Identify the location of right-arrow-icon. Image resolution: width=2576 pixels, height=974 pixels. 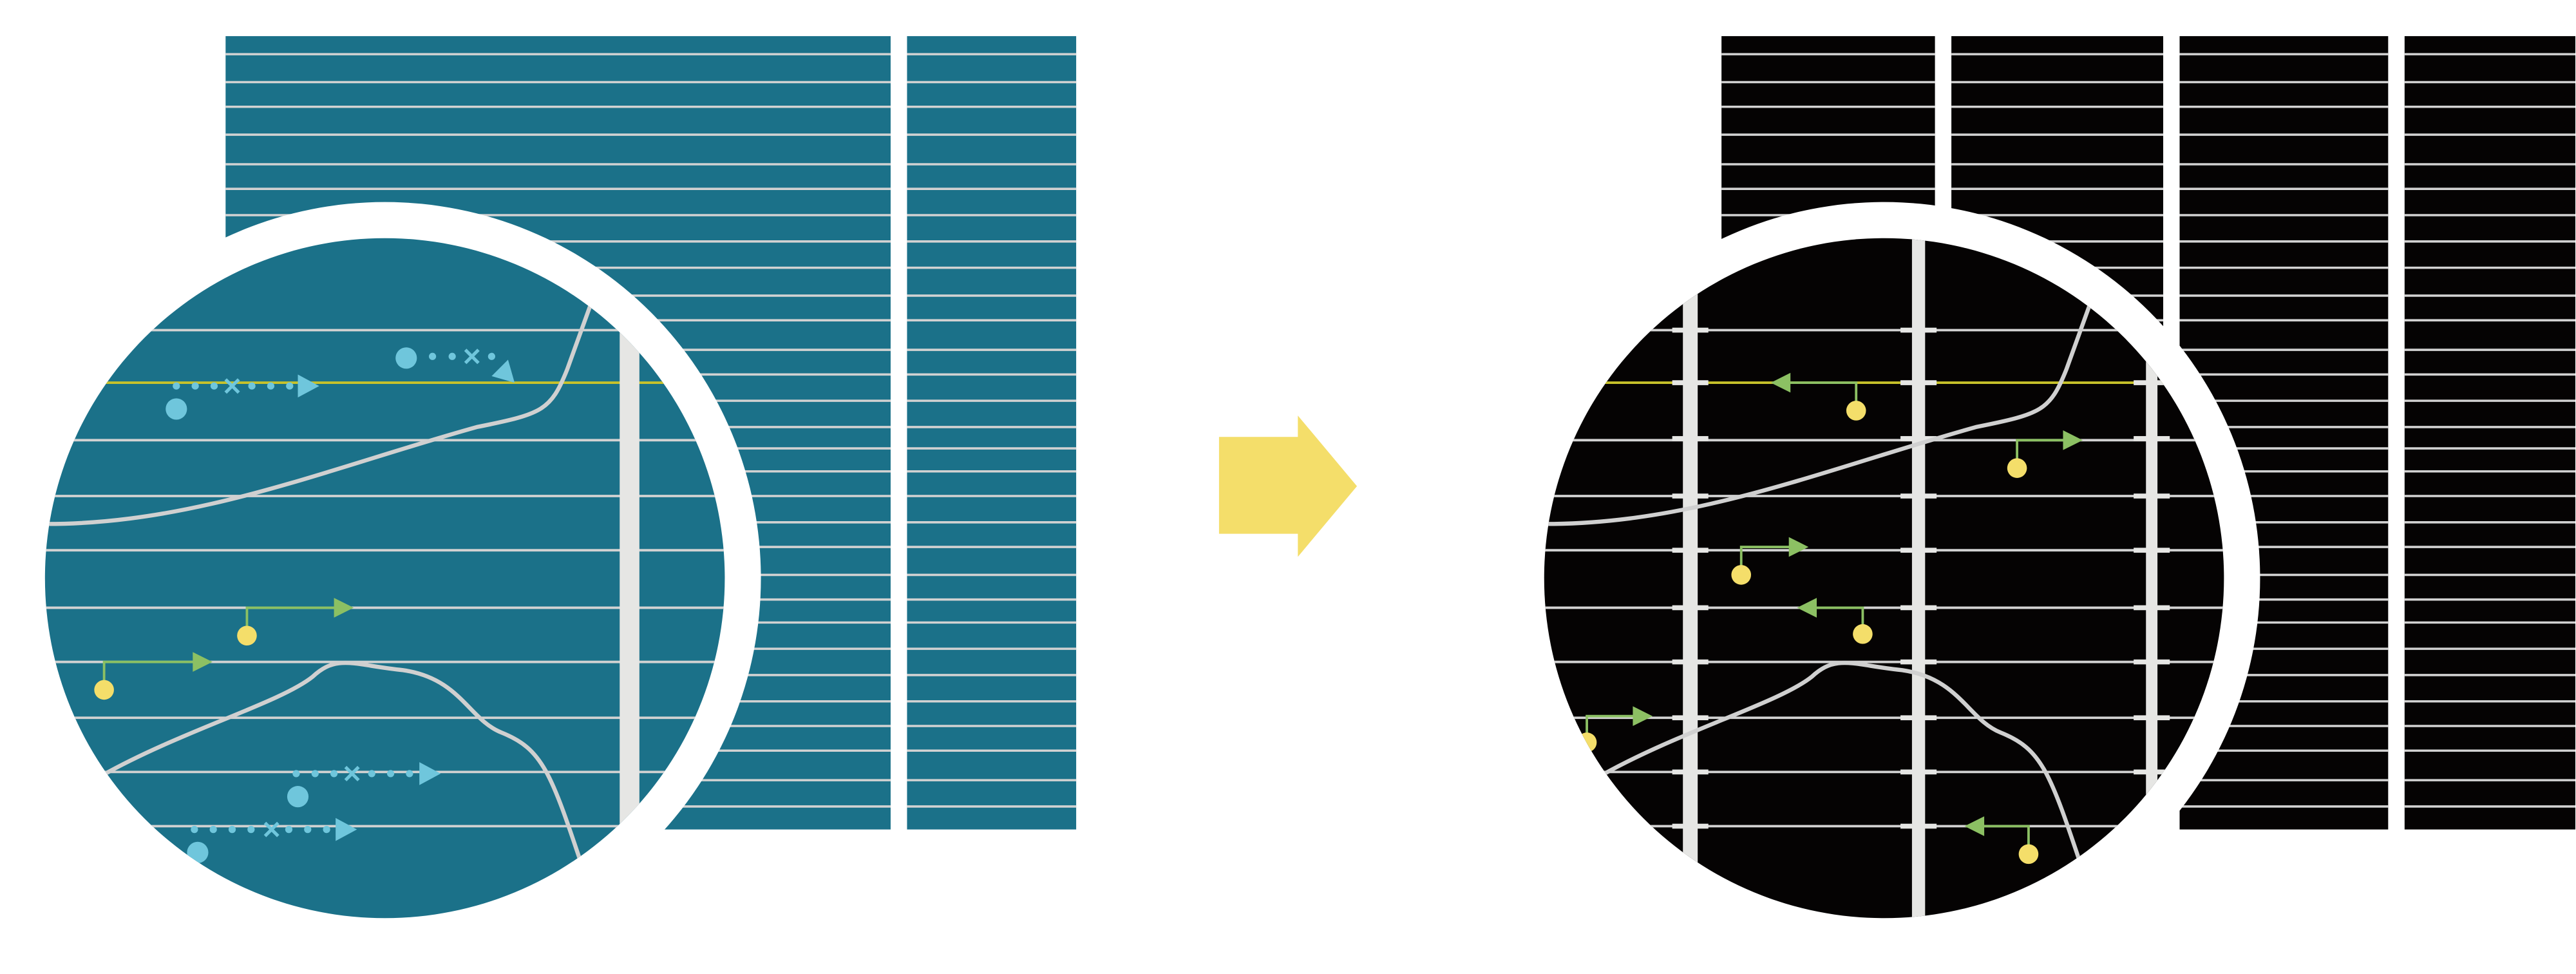
(1288, 486).